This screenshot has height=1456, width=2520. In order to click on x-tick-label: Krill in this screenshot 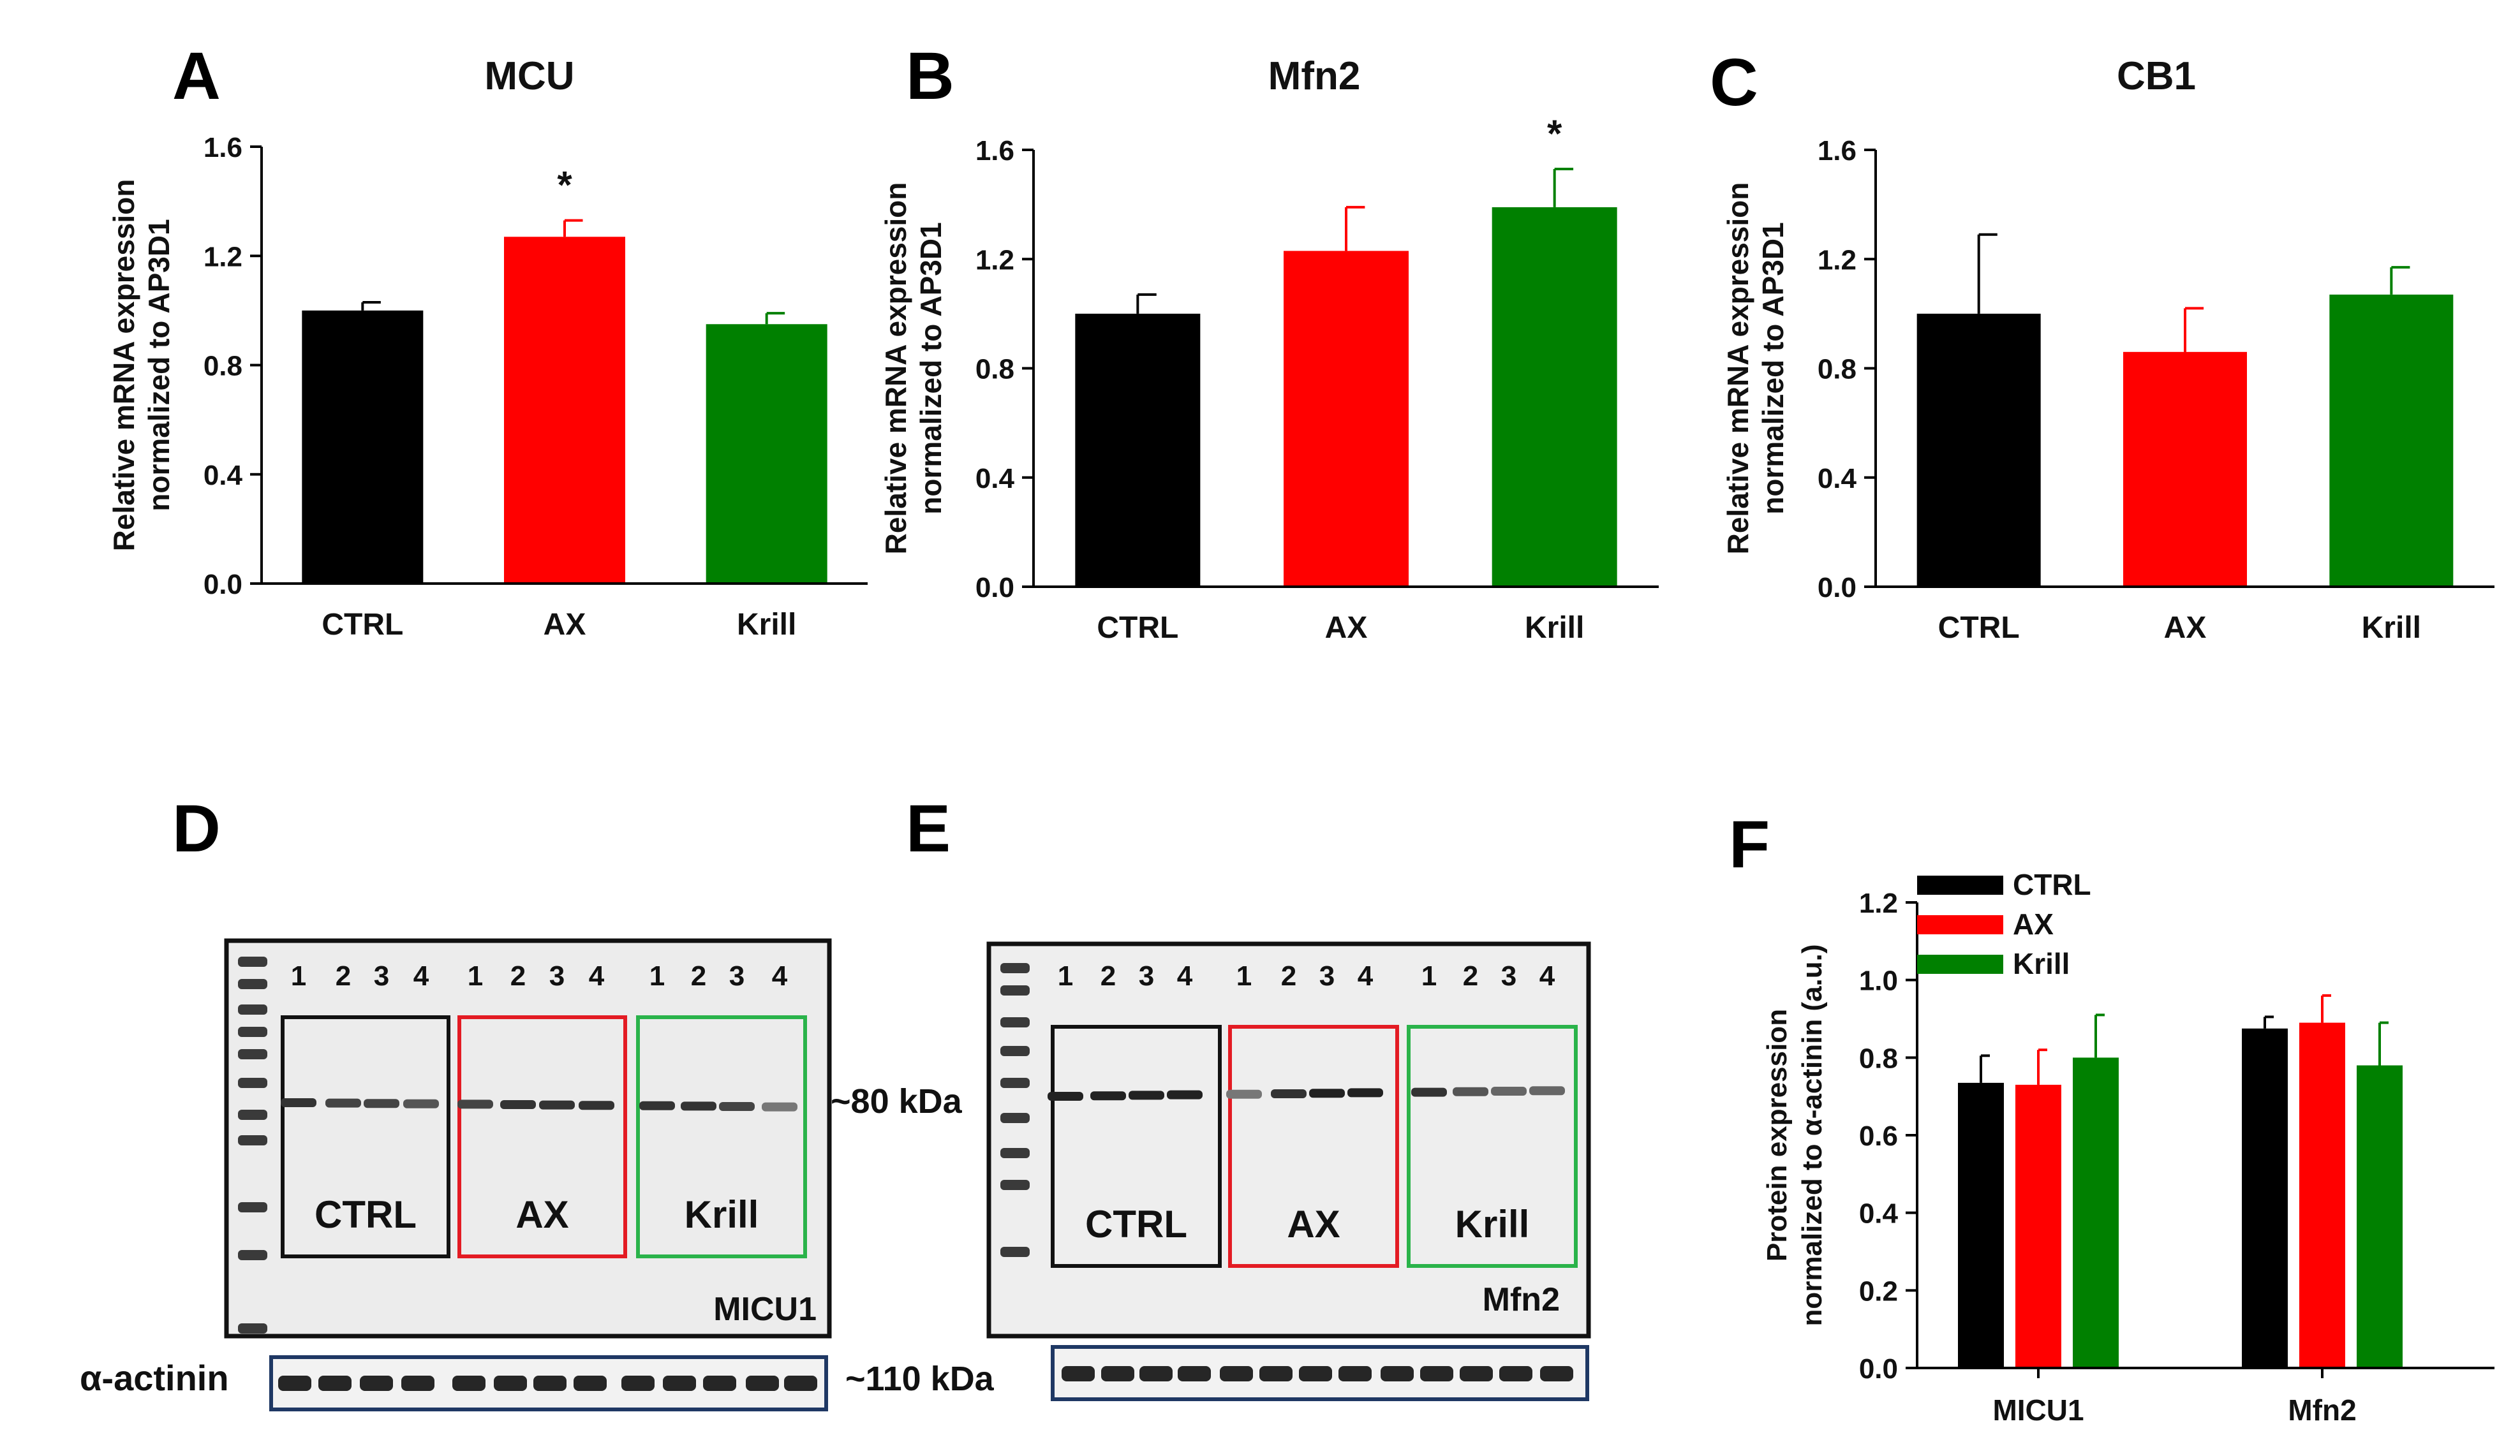, I will do `click(2391, 628)`.